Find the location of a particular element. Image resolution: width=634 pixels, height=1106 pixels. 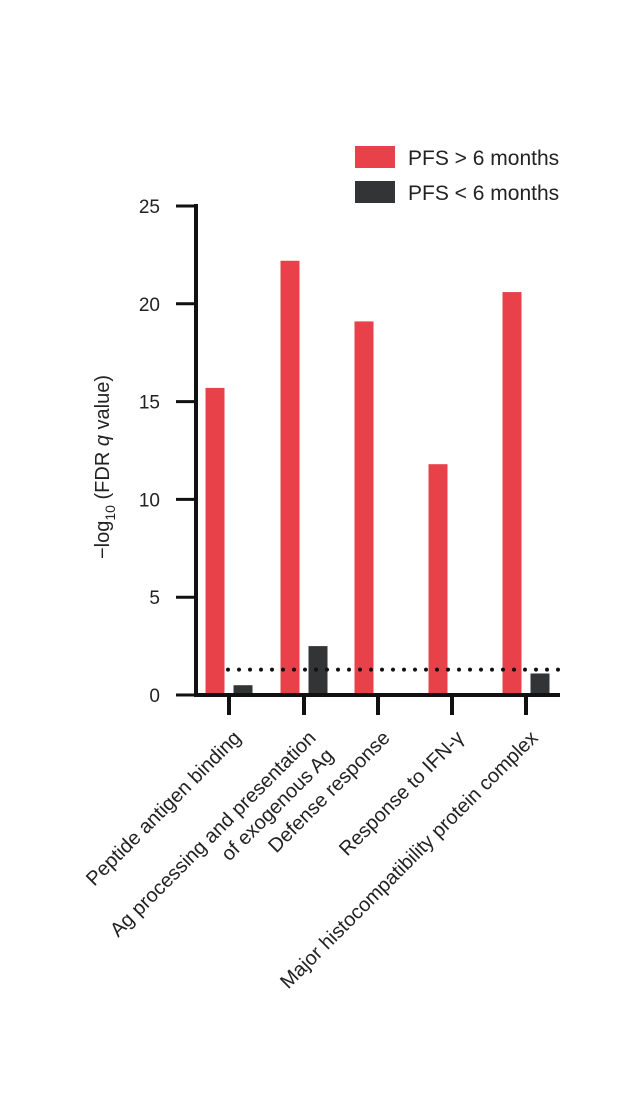

bar-s0-c2 is located at coordinates (364, 508).